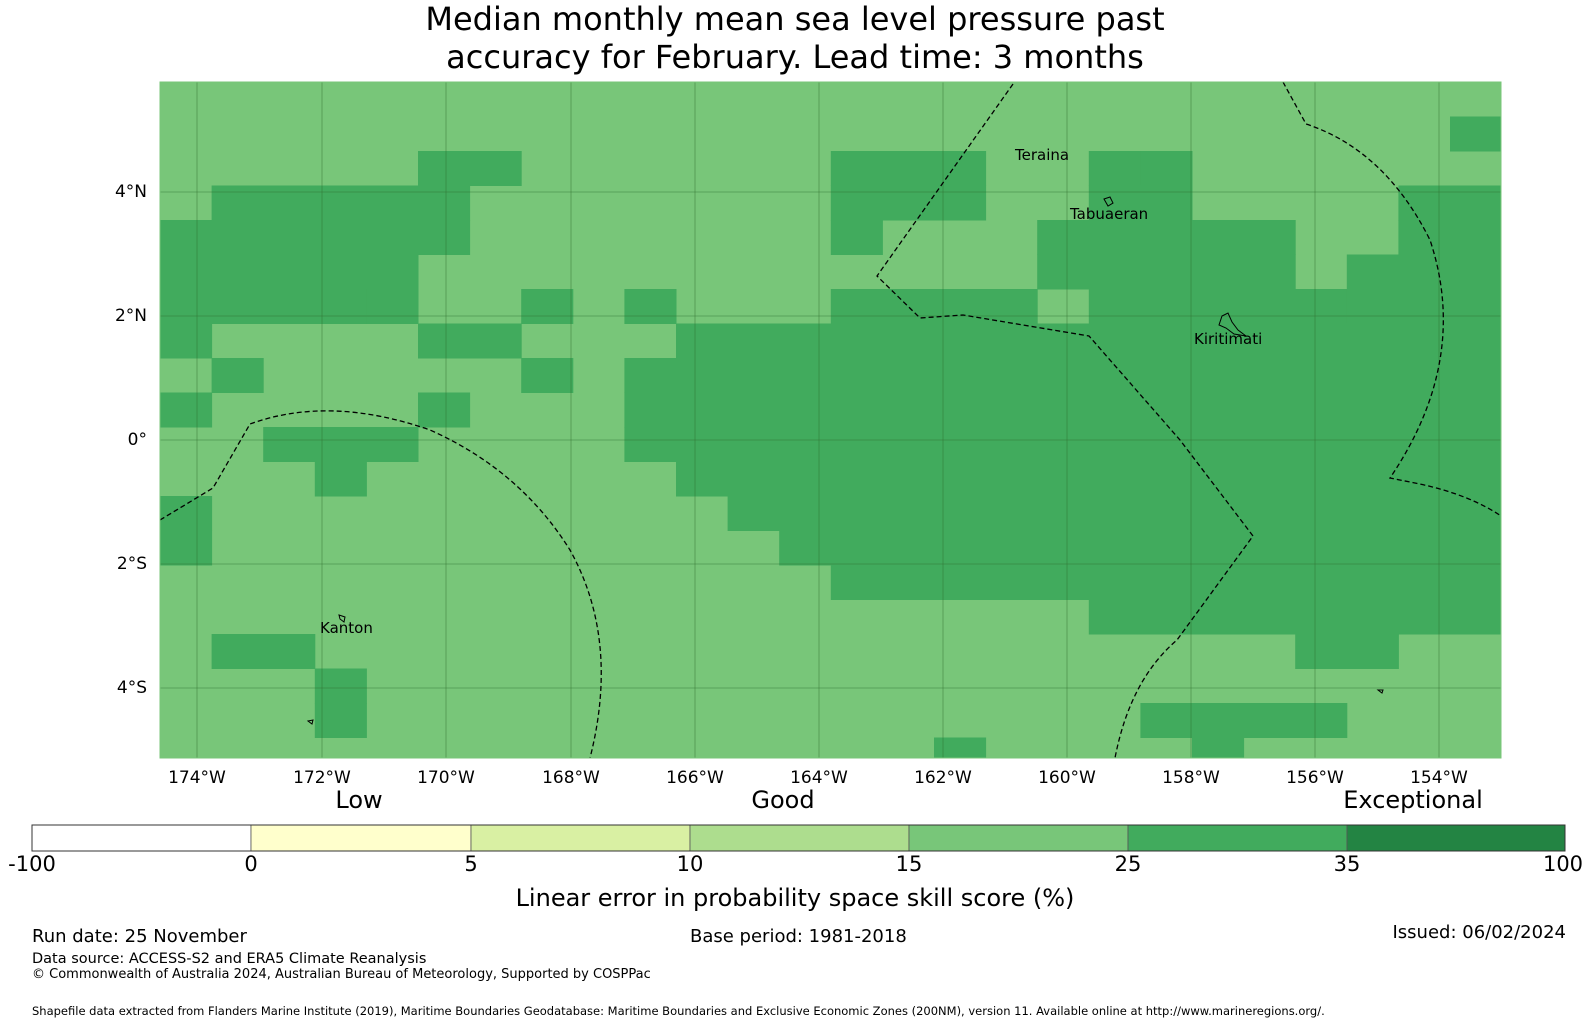 Image resolution: width=1590 pixels, height=1020 pixels. I want to click on eez-boundary-east, so click(1391, 299).